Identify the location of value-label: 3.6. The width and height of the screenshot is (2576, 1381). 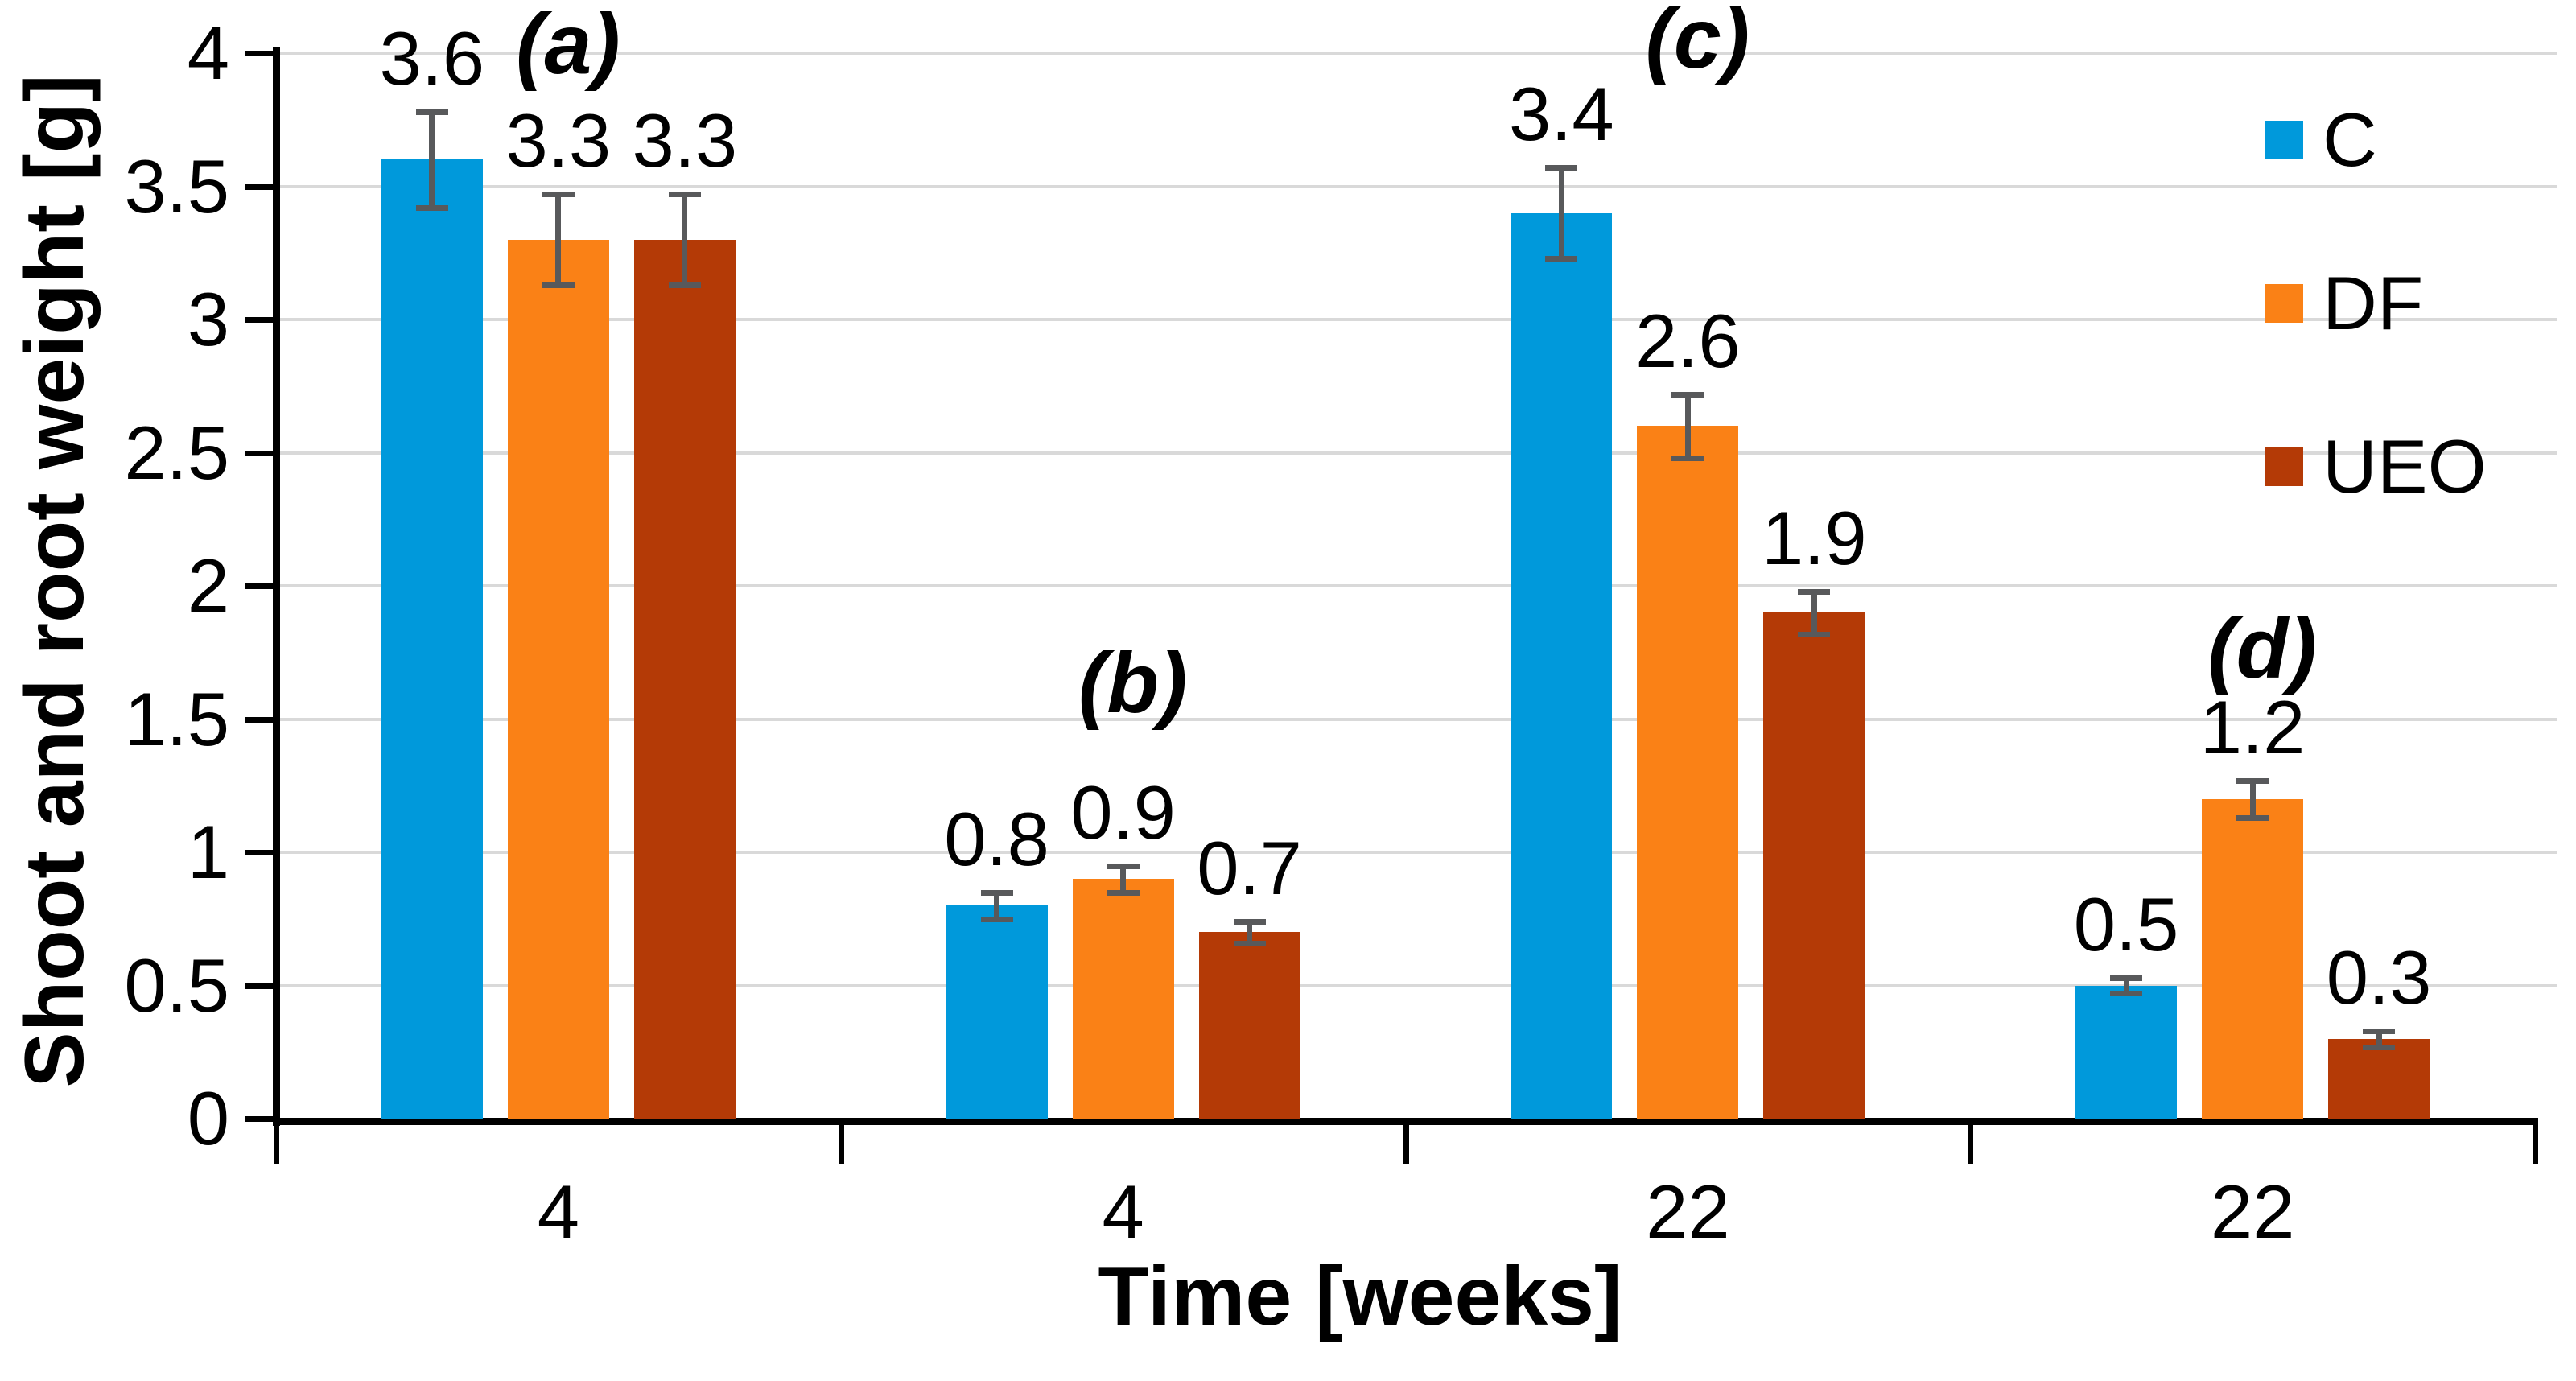
(432, 58).